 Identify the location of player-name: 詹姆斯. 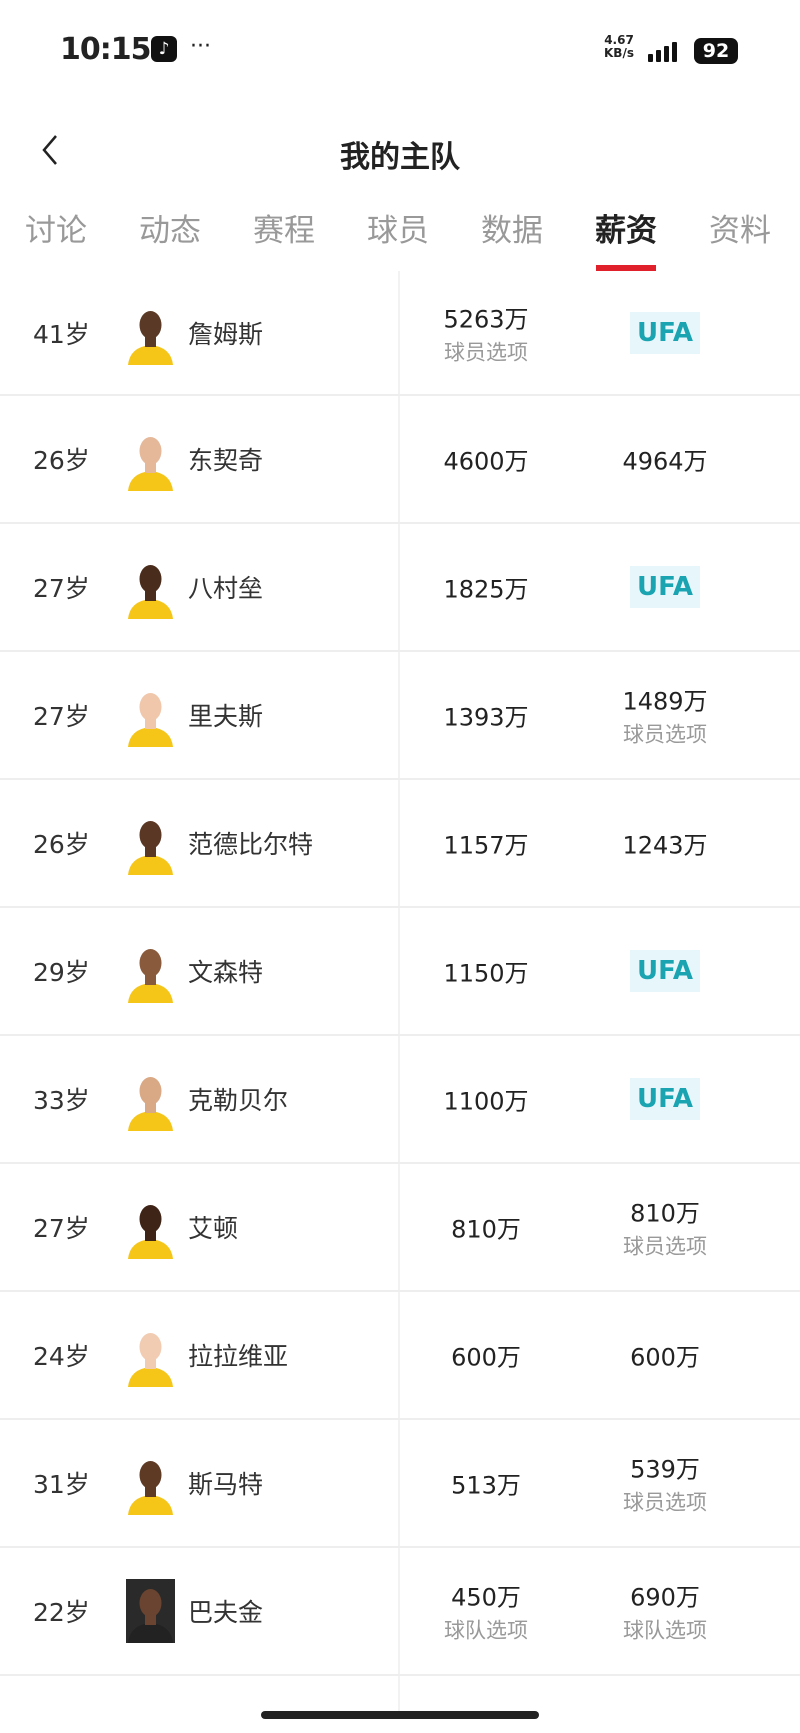
(226, 334).